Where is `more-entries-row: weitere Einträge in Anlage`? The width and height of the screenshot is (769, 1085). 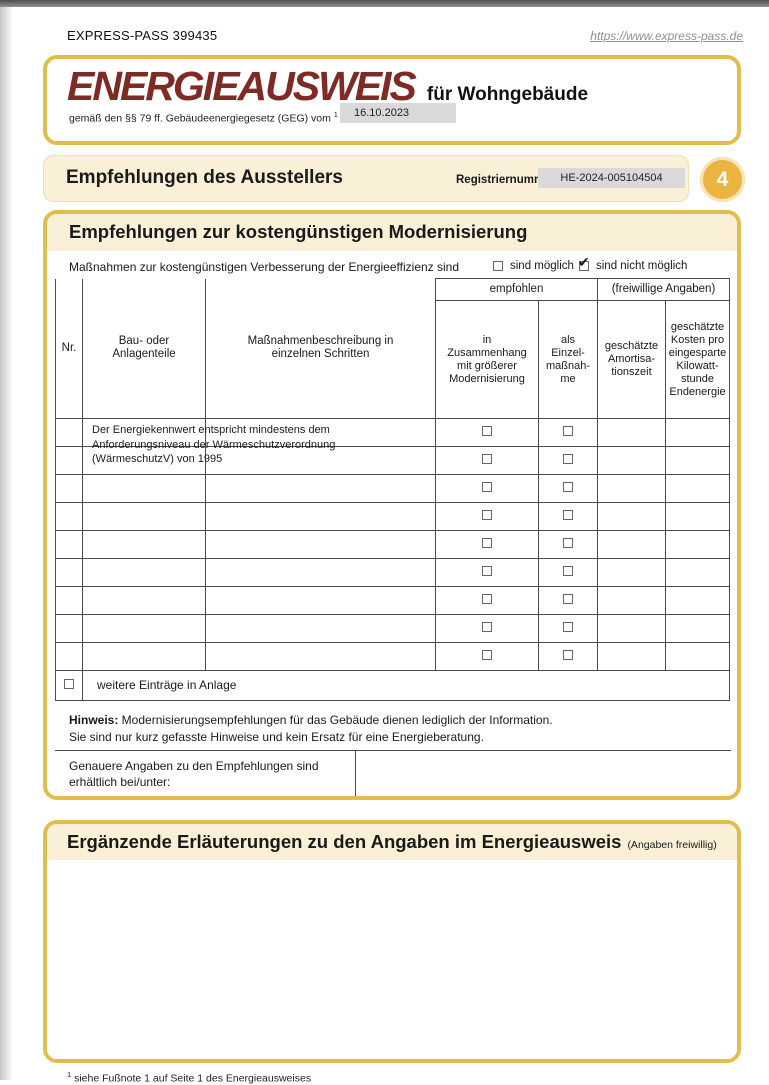 more-entries-row: weitere Einträge in Anlage is located at coordinates (392, 685).